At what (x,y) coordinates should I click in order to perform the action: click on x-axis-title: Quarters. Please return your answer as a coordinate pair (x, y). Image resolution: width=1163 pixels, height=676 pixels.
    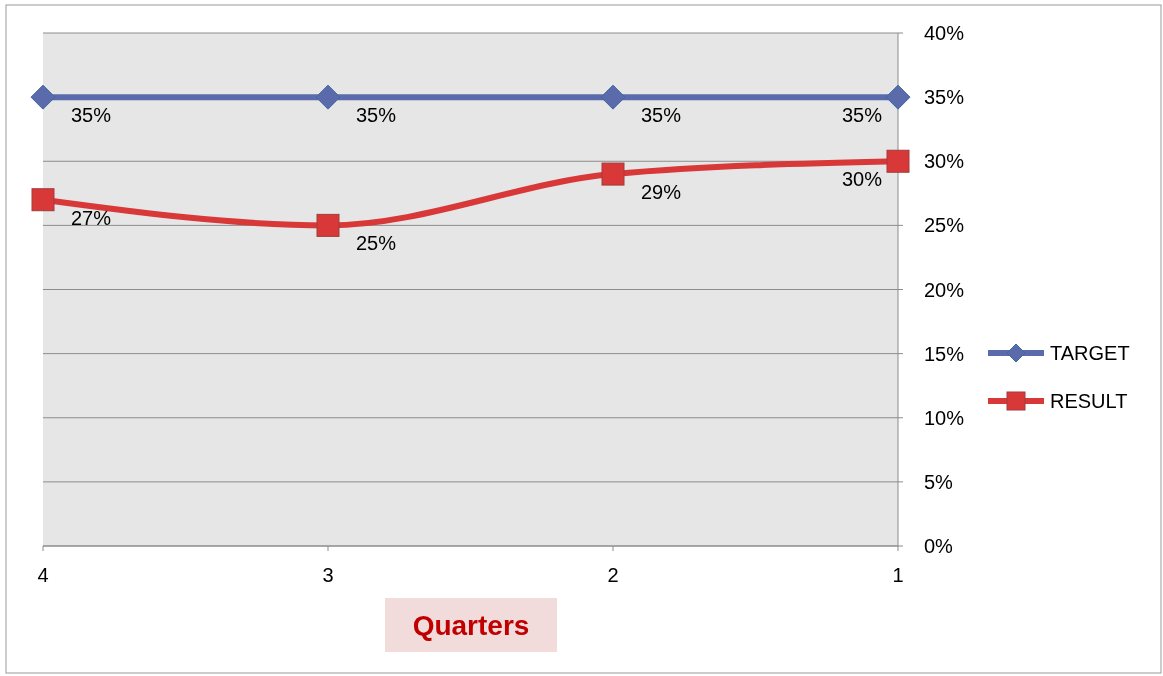
    Looking at the image, I should click on (471, 625).